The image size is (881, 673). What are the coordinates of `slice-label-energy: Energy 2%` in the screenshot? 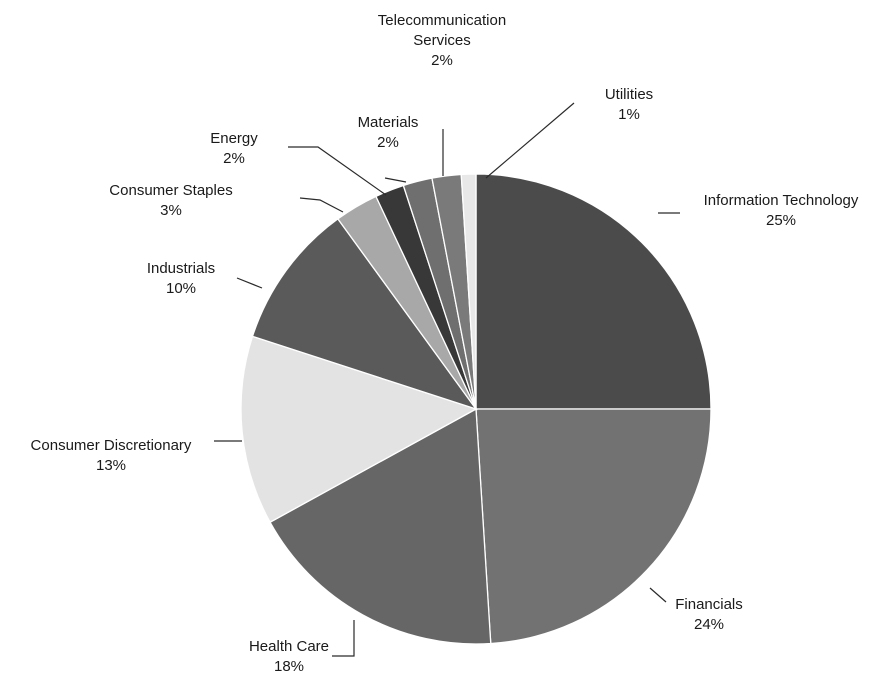 It's located at (234, 148).